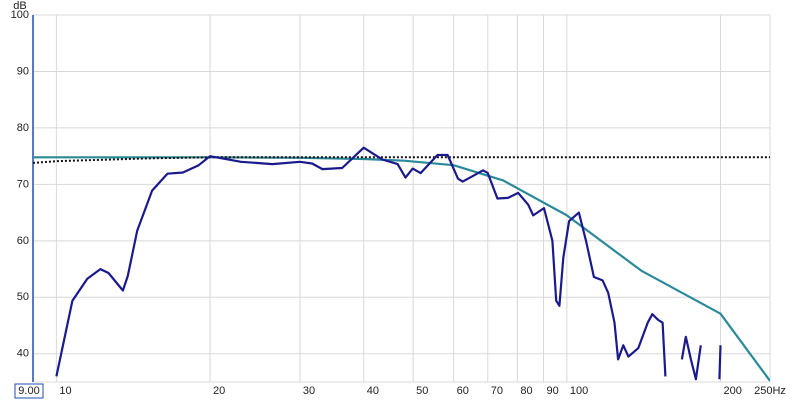 The width and height of the screenshot is (800, 405). What do you see at coordinates (497, 391) in the screenshot?
I see `x-tick-label: 70` at bounding box center [497, 391].